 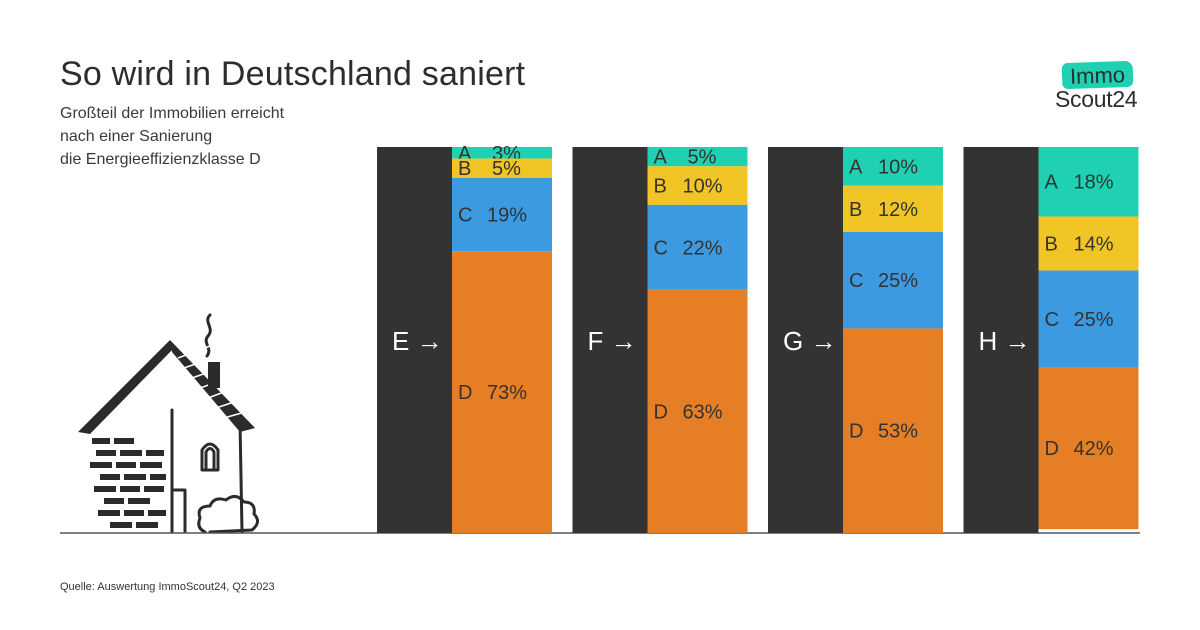 I want to click on data-label: 14%, so click(x=1094, y=245).